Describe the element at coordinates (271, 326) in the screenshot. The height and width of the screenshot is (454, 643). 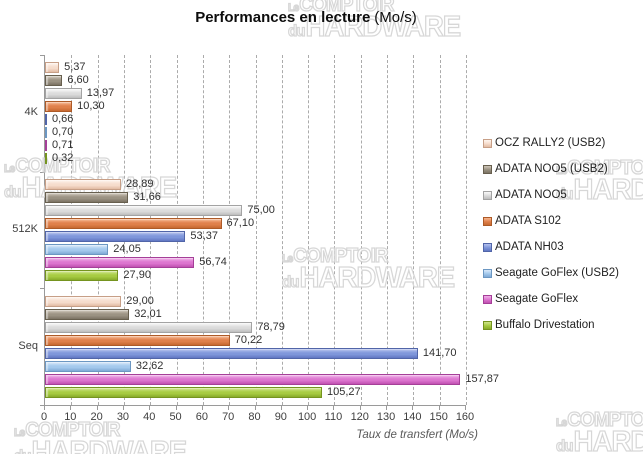
I see `bar-value-label: 78,79` at that location.